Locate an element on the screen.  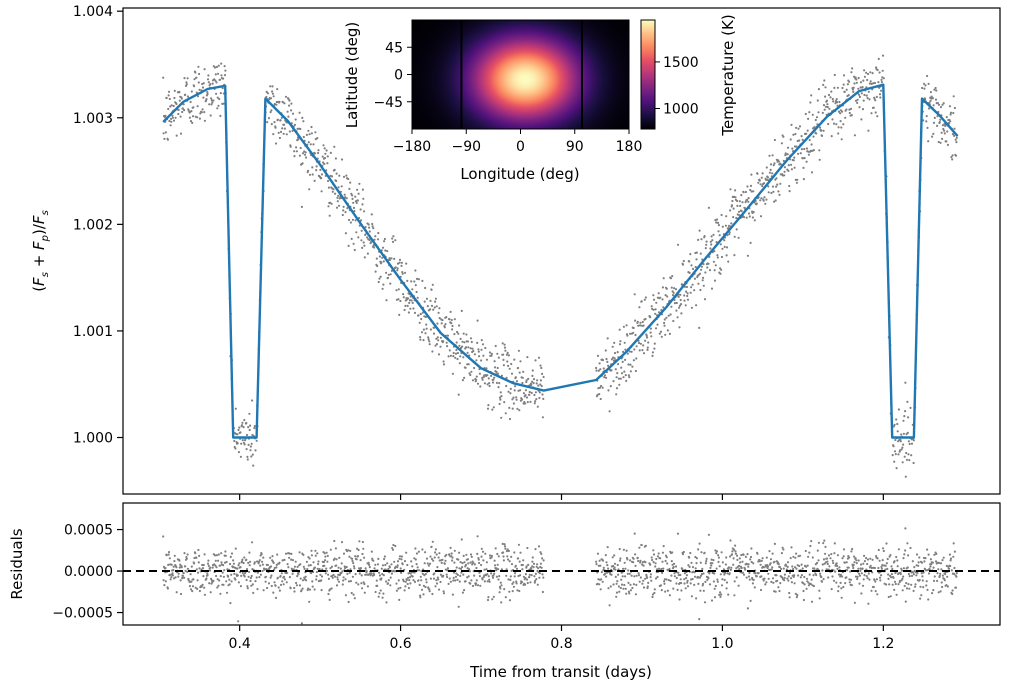
main-y-tick-label: 1.000 is located at coordinates (93, 439).